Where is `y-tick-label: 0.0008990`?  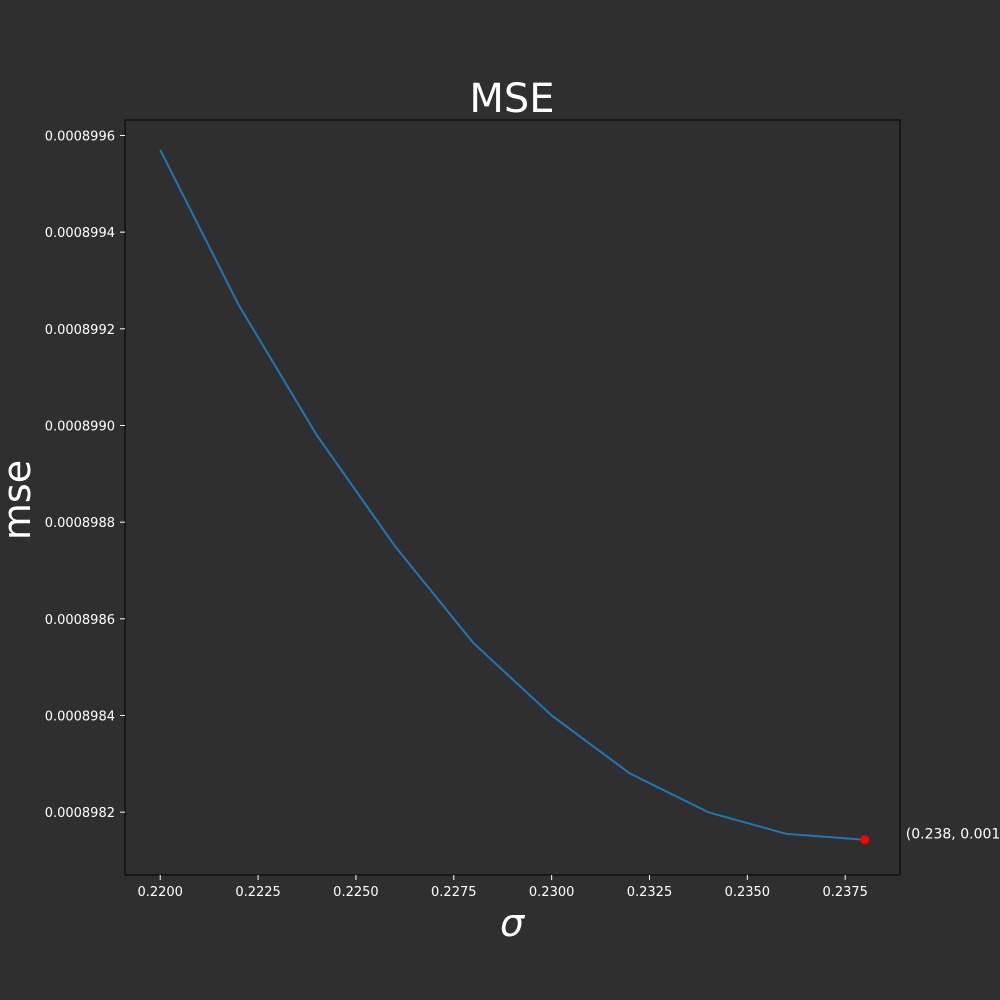 y-tick-label: 0.0008990 is located at coordinates (80, 426).